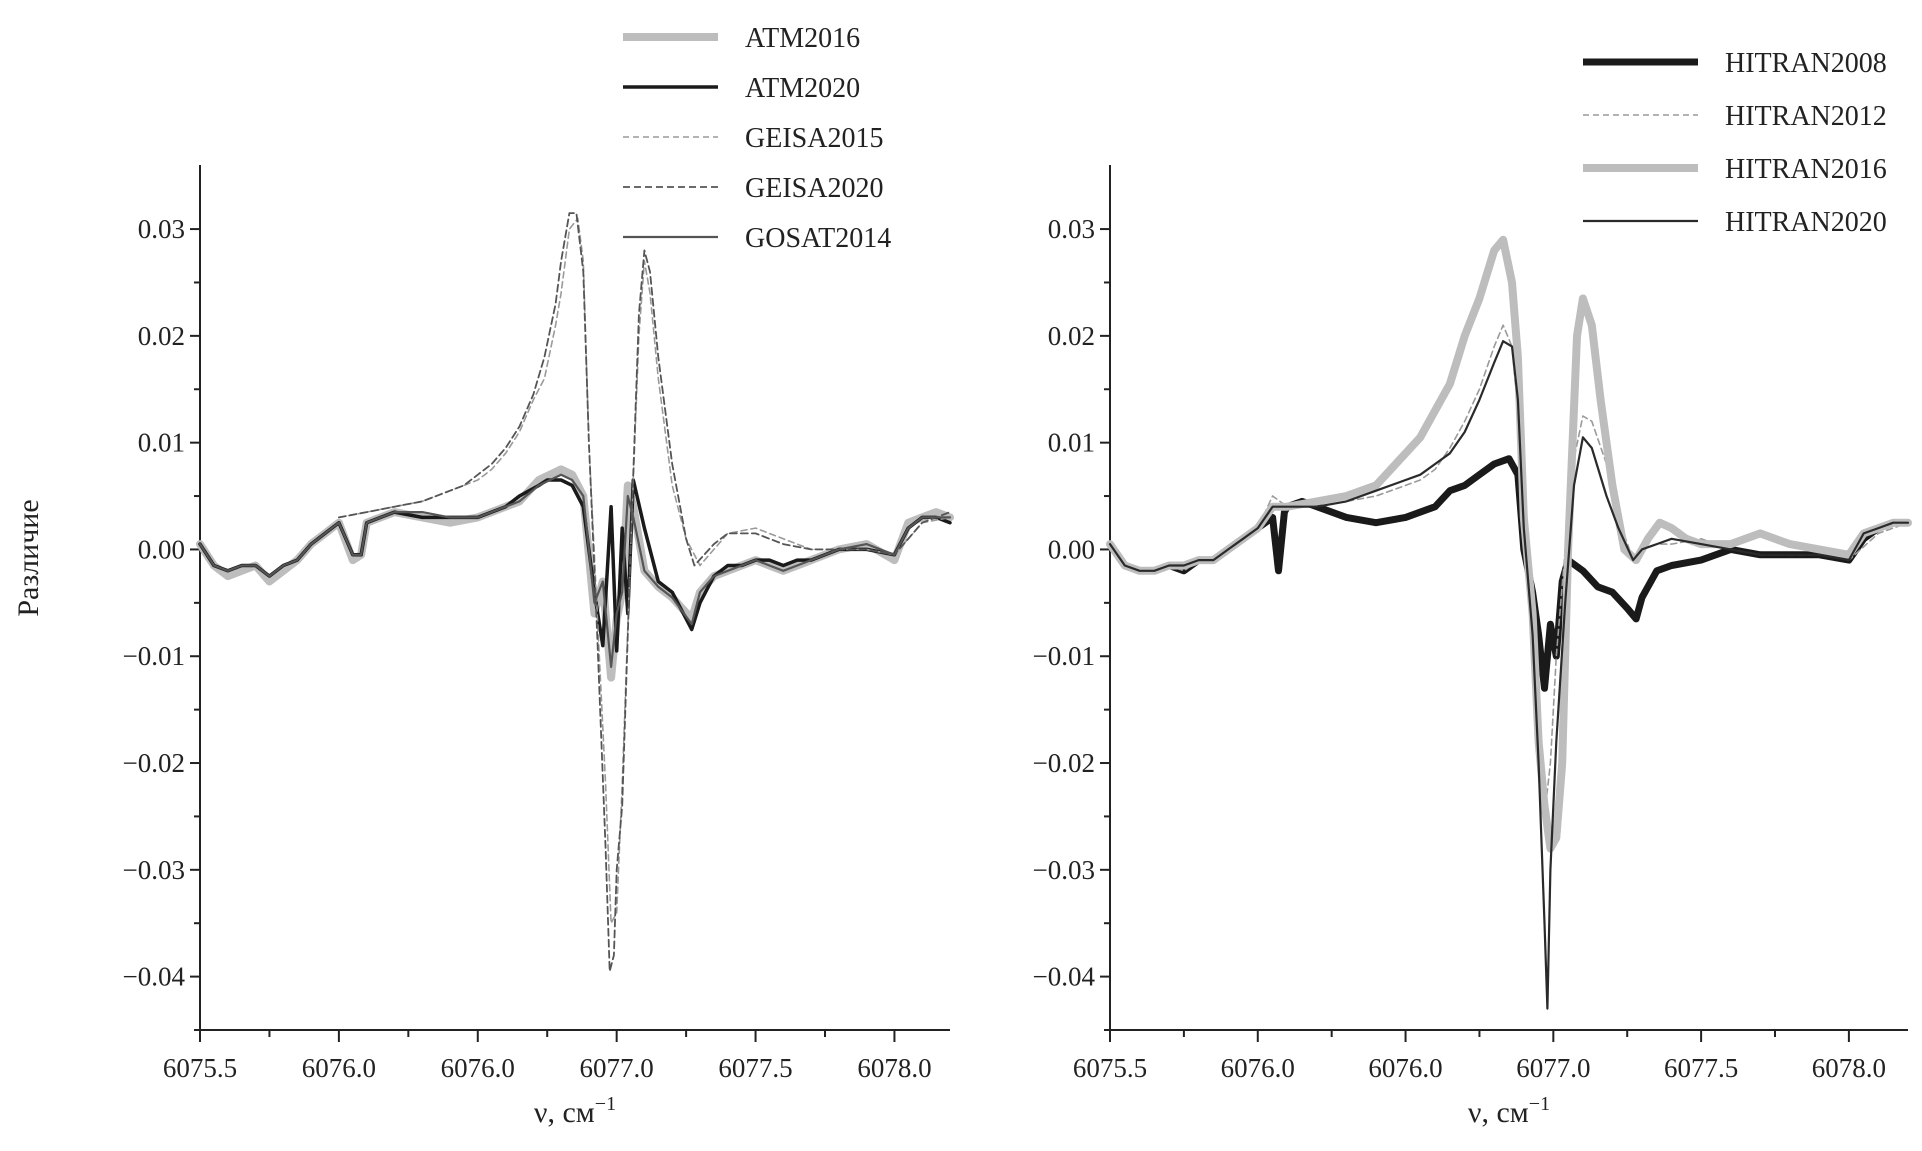 This screenshot has width=1922, height=1151. I want to click on legend-label-atm2020: ATM2020, so click(802, 88).